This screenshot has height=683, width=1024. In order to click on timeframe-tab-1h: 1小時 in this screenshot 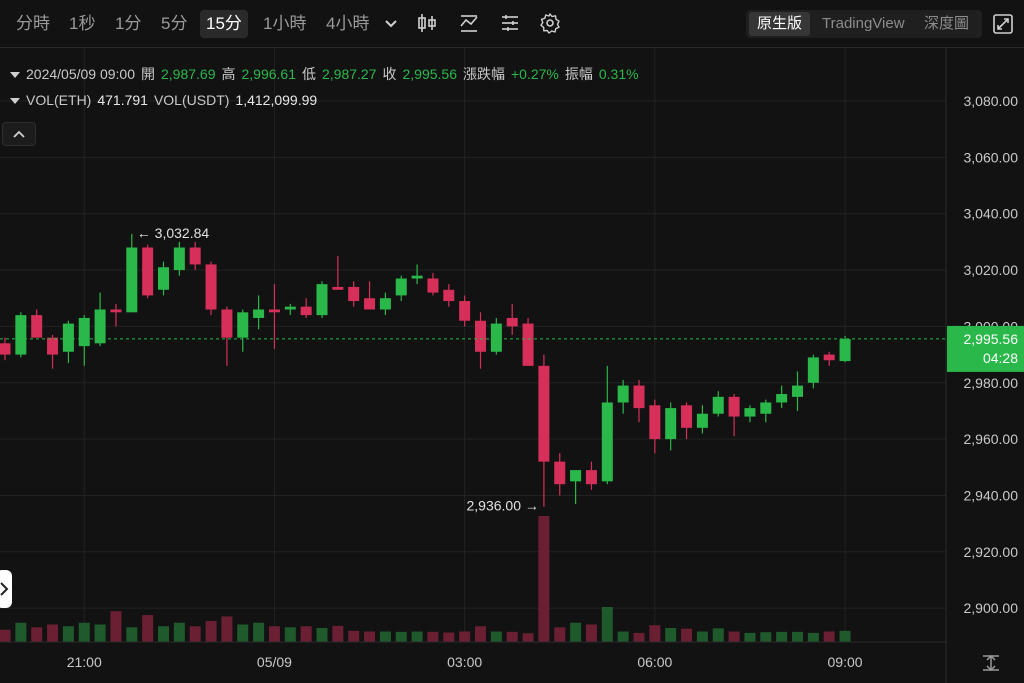, I will do `click(285, 23)`.